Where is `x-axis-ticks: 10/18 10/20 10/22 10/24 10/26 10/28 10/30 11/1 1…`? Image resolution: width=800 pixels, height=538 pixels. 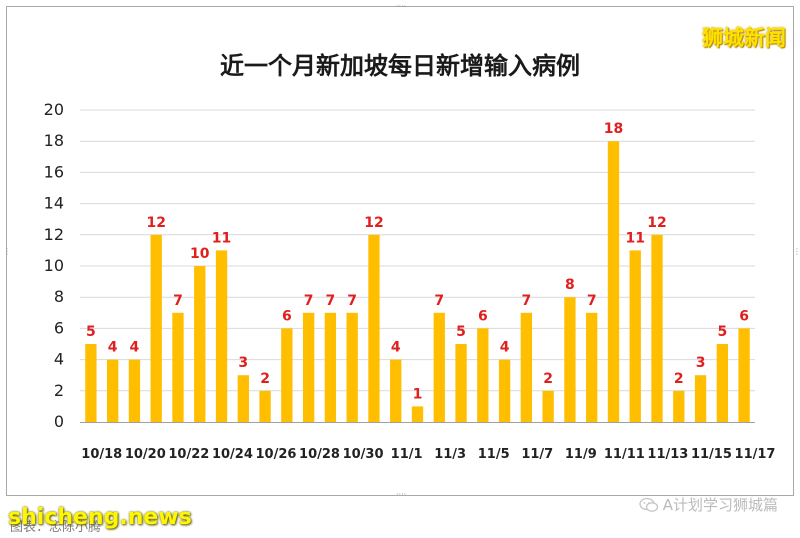 x-axis-ticks: 10/18 10/20 10/22 10/24 10/26 10/28 10/30 11/1 1… is located at coordinates (428, 454).